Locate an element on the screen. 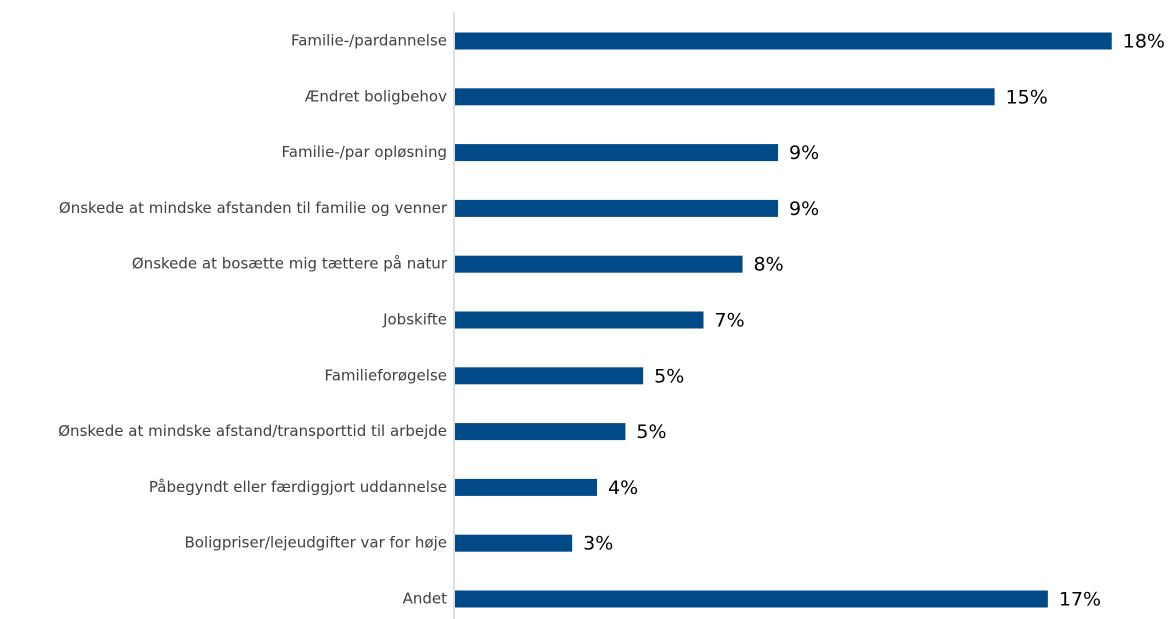 The image size is (1175, 619). value-label: 17% is located at coordinates (1080, 600).